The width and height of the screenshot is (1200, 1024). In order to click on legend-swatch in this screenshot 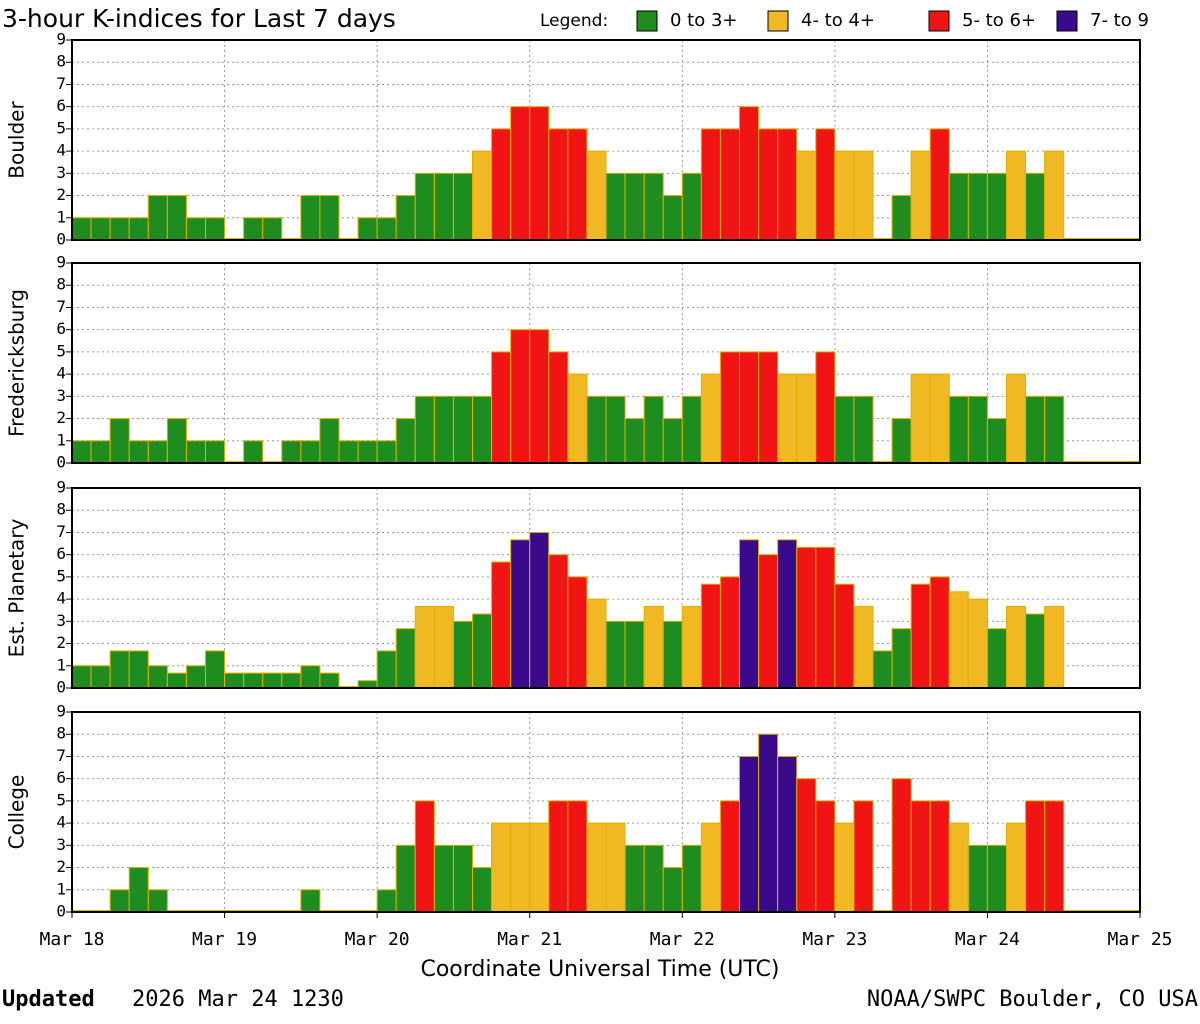, I will do `click(1067, 21)`.